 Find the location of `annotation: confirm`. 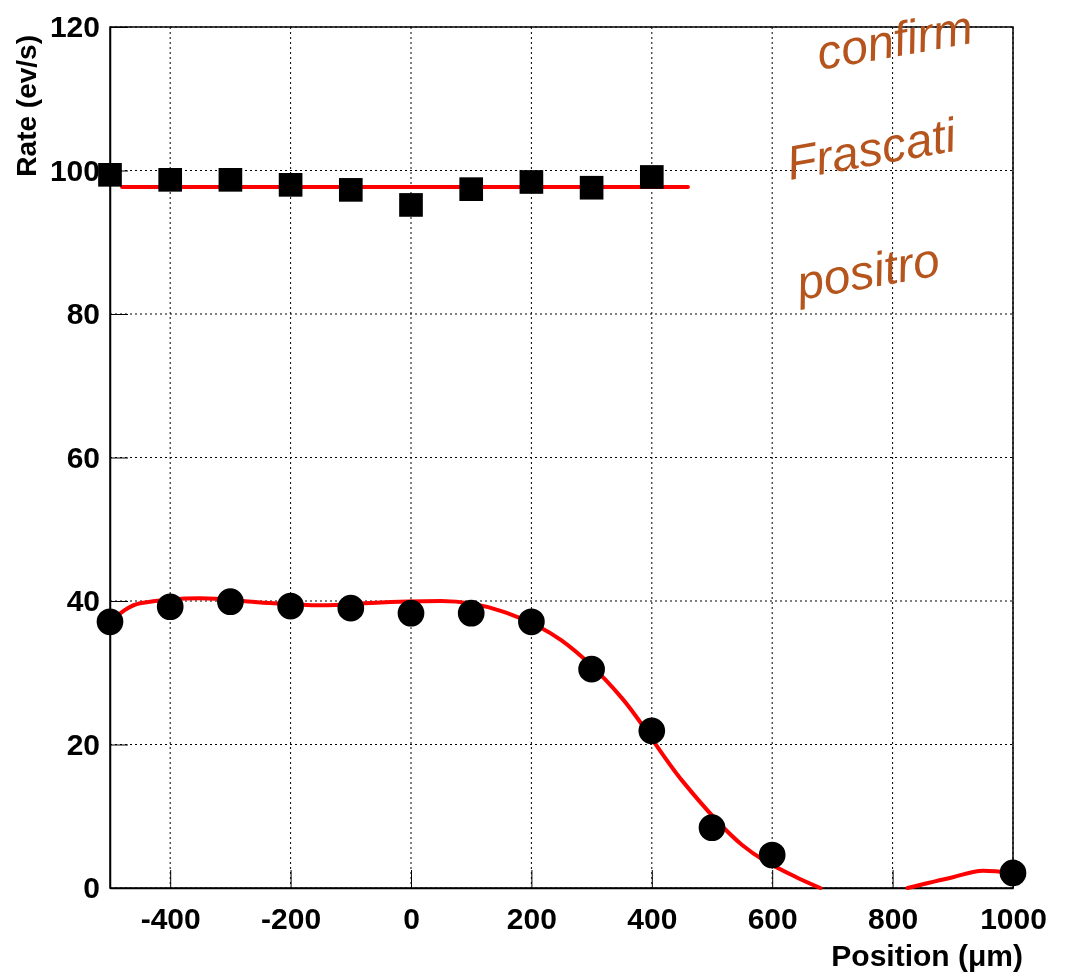

annotation: confirm is located at coordinates (894, 40).